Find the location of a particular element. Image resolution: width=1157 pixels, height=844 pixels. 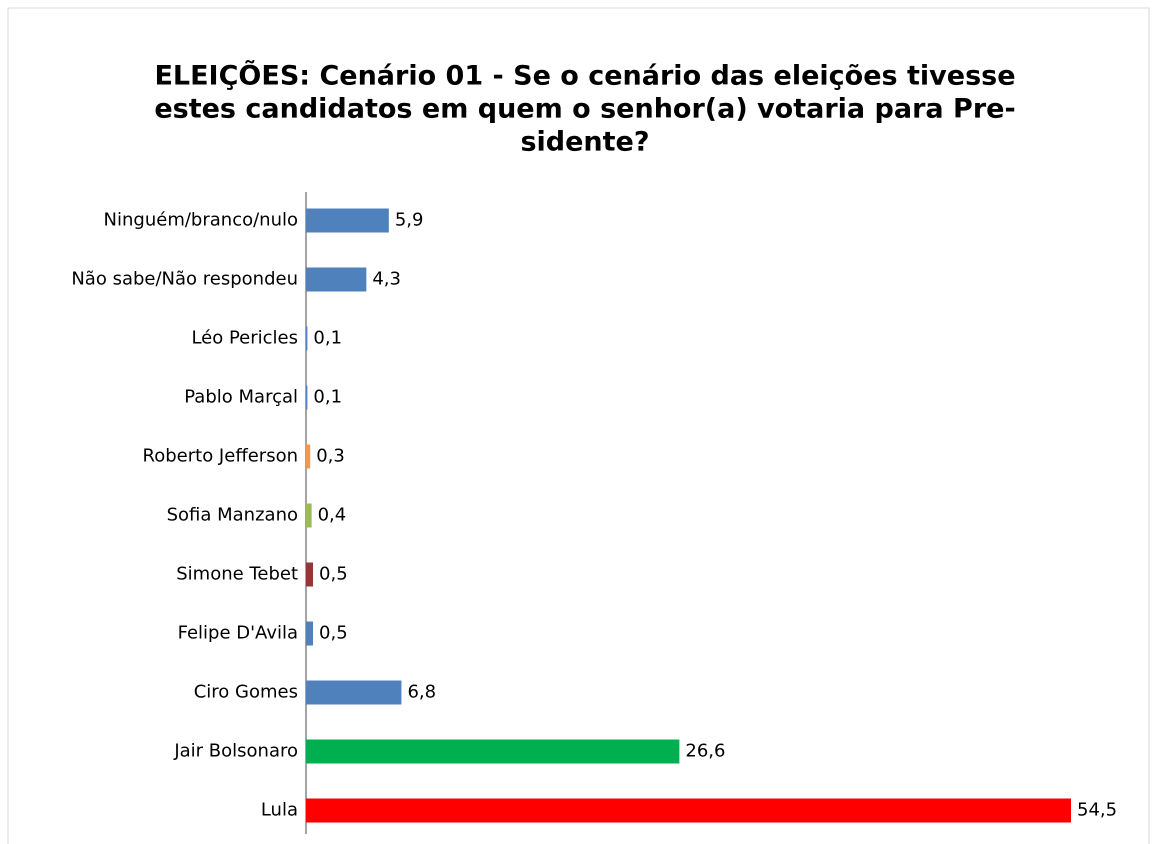

value-label: 26,6 is located at coordinates (705, 751).